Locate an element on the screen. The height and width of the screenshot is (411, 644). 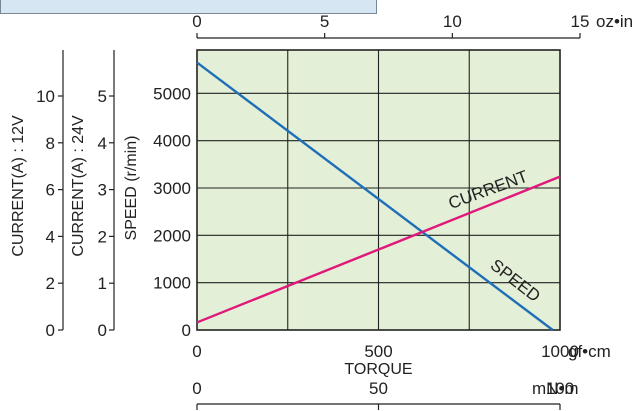
speed-tick-label-4: 4000 is located at coordinates (172, 141).